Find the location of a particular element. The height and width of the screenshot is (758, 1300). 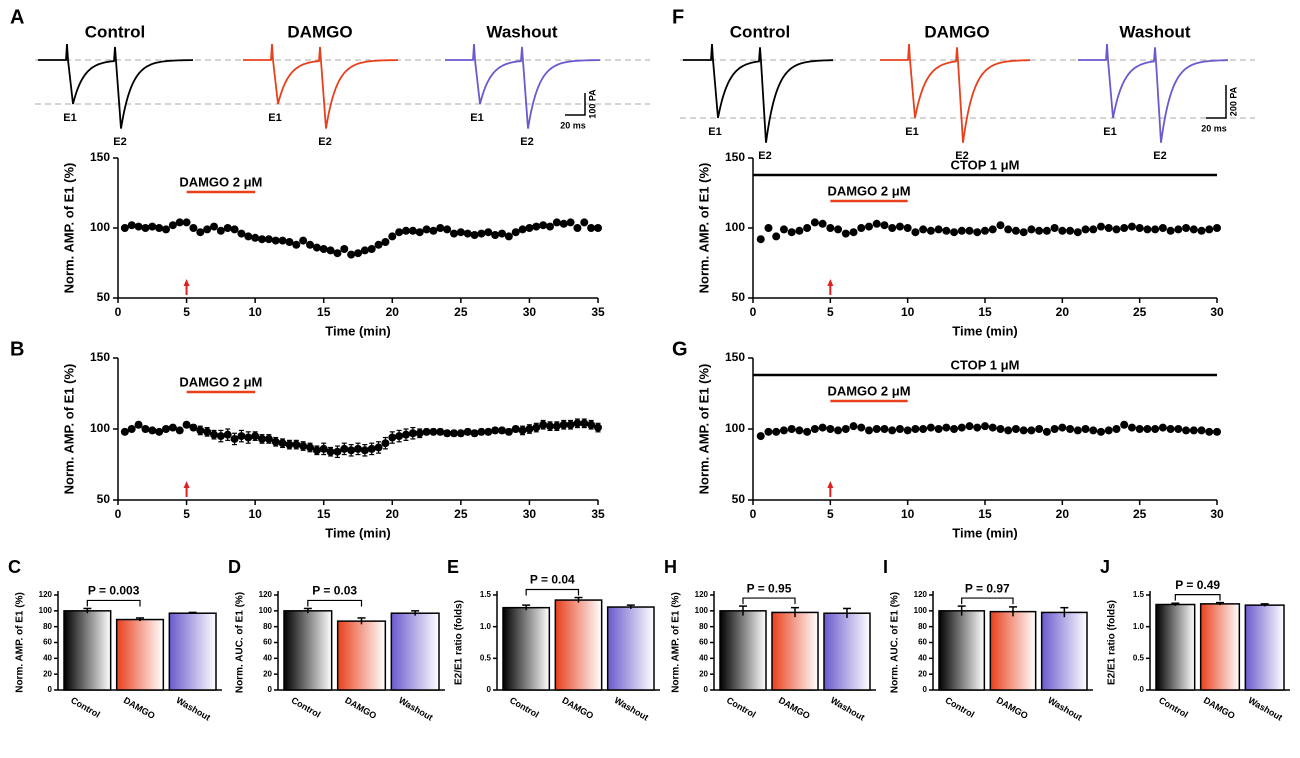

scale-label: 20 ms is located at coordinates (573, 125).